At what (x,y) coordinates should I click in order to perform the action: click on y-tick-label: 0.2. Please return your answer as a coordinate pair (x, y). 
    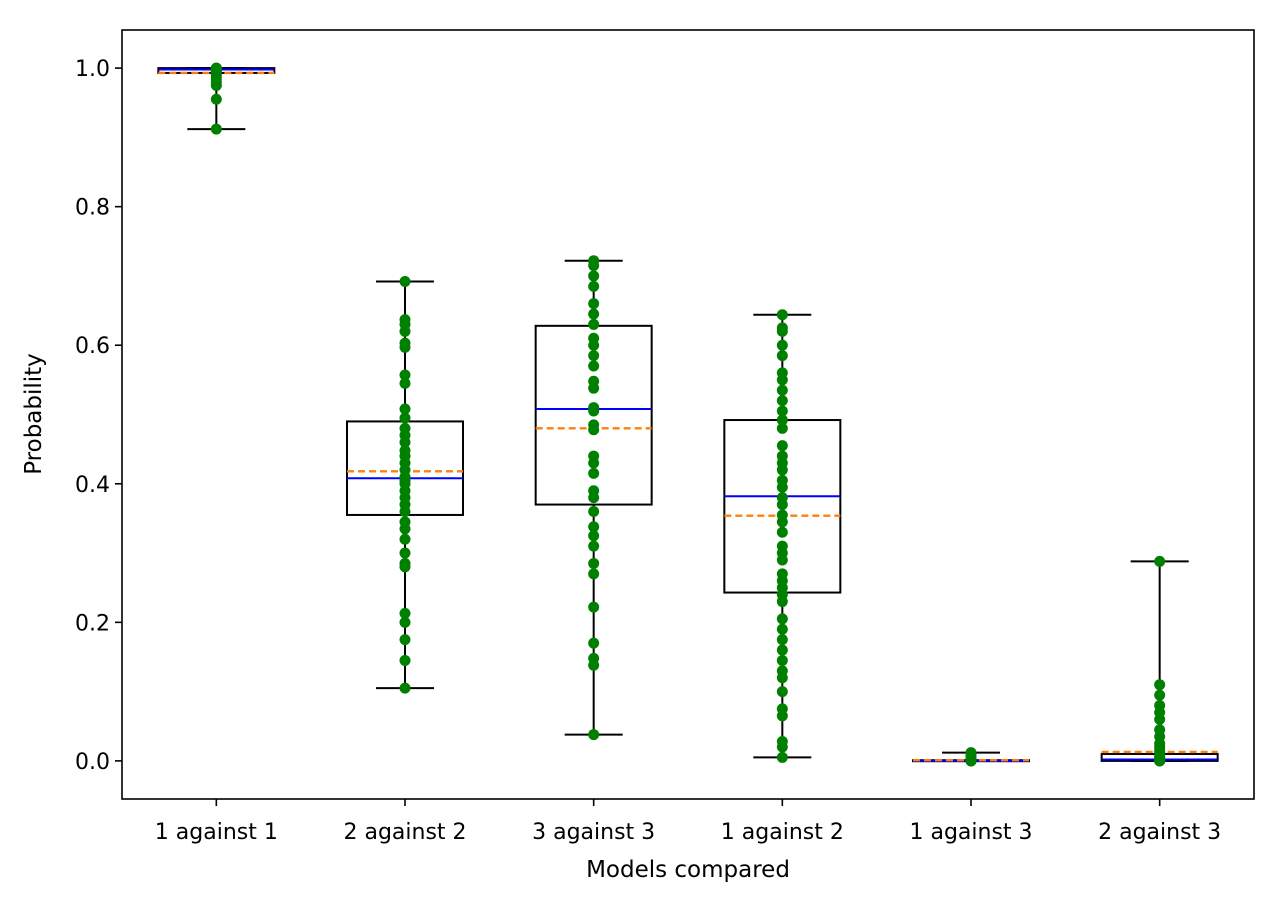
    Looking at the image, I should click on (92, 623).